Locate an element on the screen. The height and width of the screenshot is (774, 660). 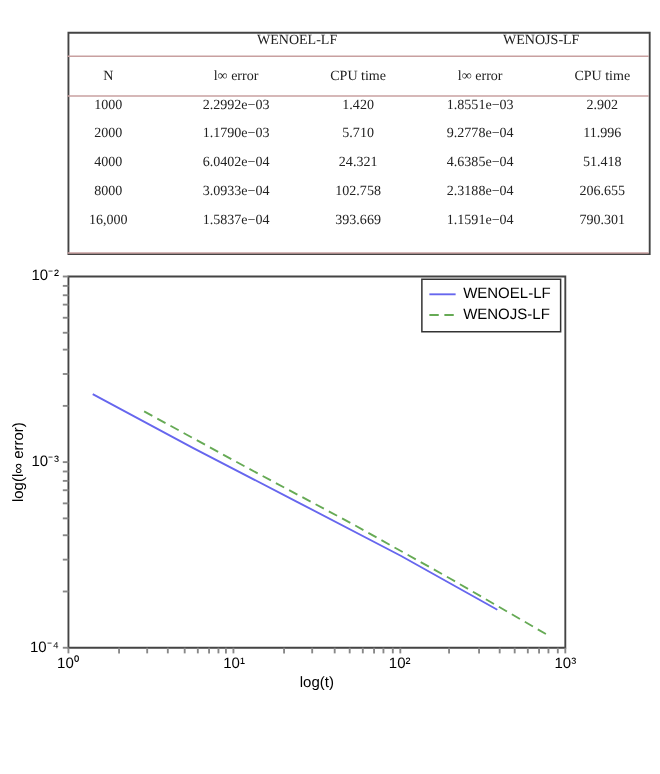
y-tick-label: 10⁻³ is located at coordinates (46, 460).